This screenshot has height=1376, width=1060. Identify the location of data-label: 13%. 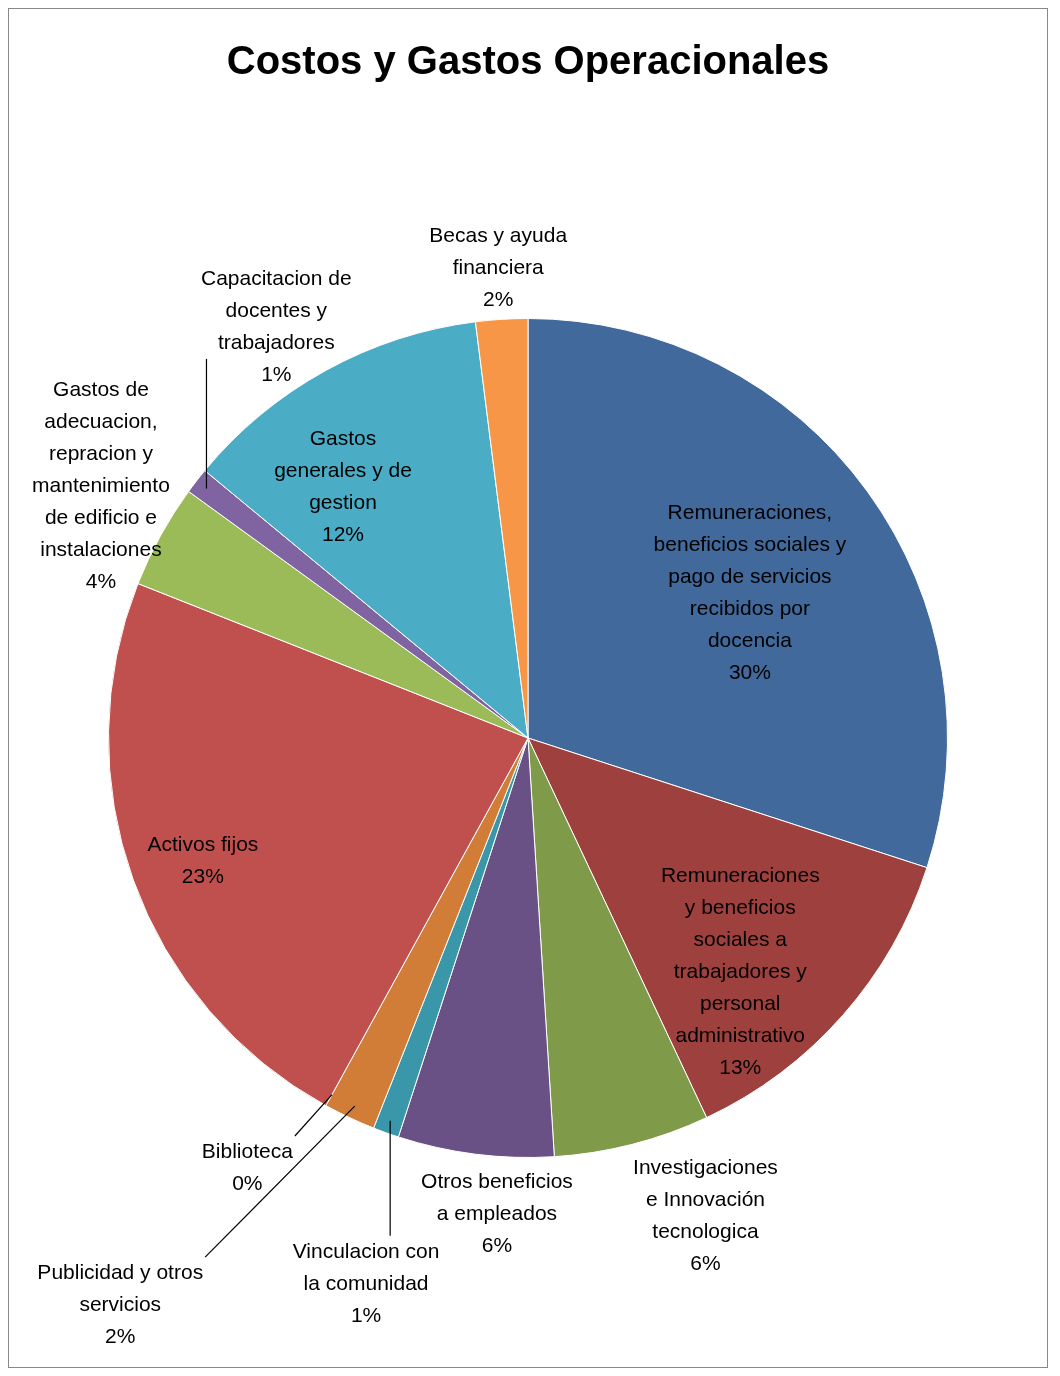
(740, 1067).